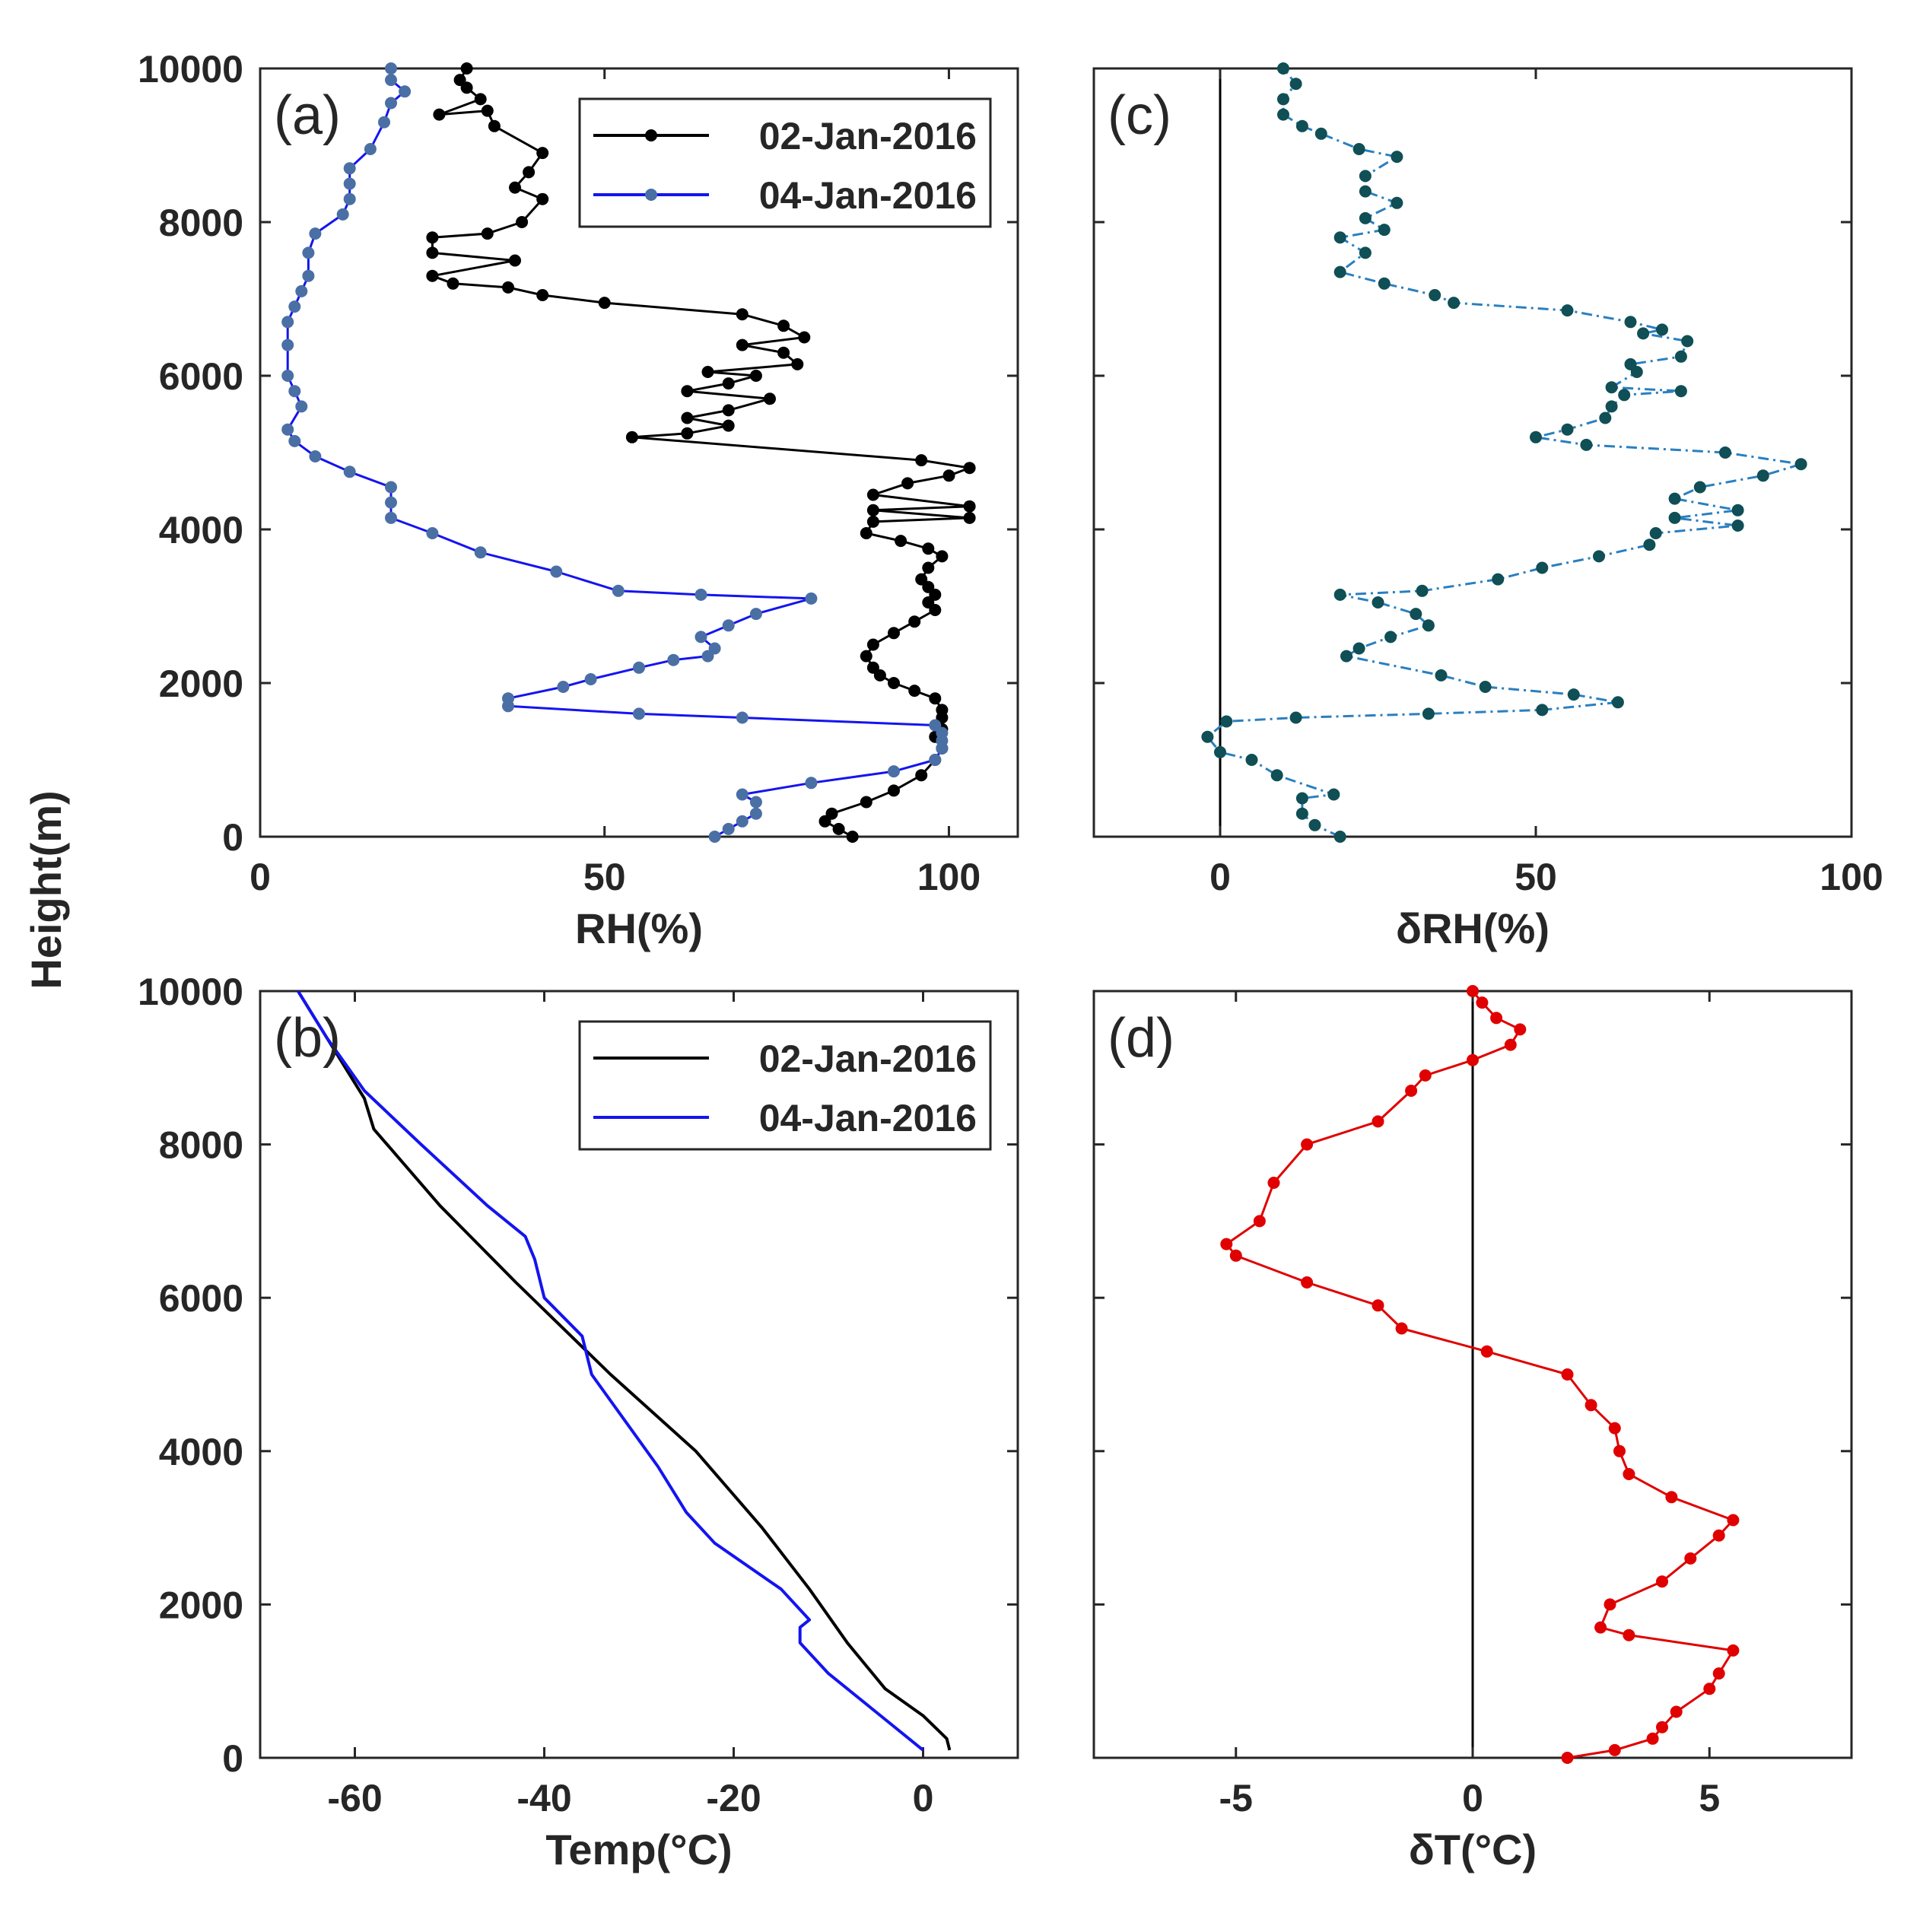 The width and height of the screenshot is (1923, 1932). Describe the element at coordinates (46, 889) in the screenshot. I see `shared-y-axis-label: Height(m)` at that location.